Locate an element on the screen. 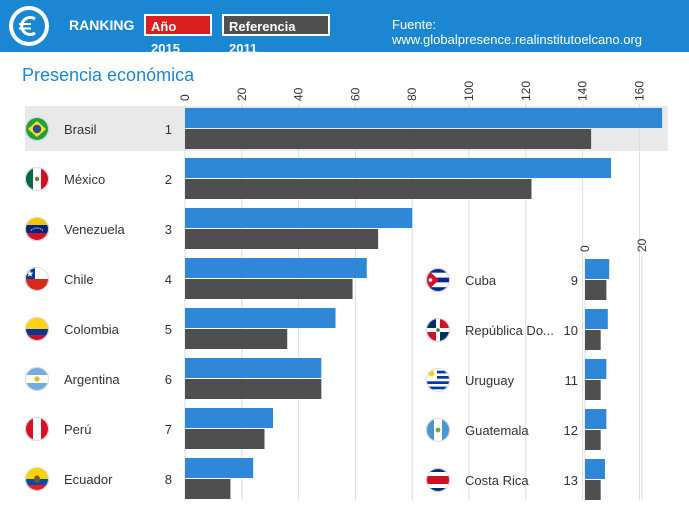  flag-sun is located at coordinates (431, 373).